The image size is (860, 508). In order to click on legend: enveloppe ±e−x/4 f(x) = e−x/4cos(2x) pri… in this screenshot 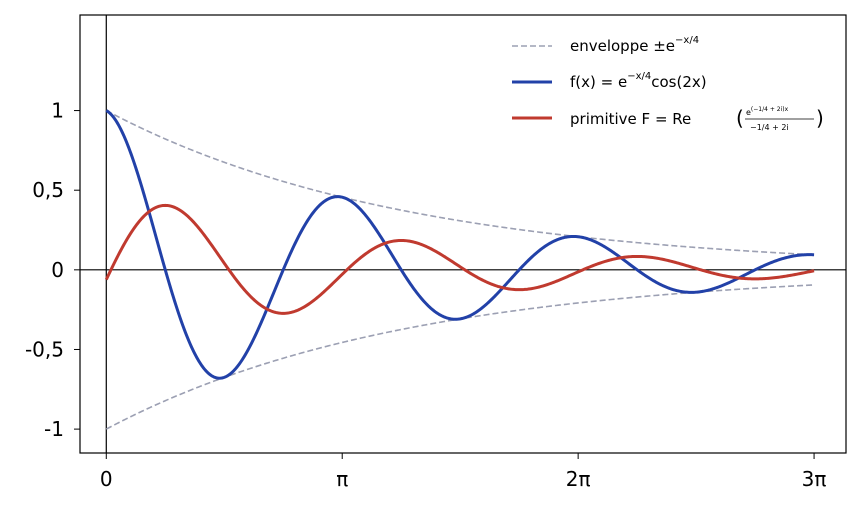, I will do `click(668, 83)`.